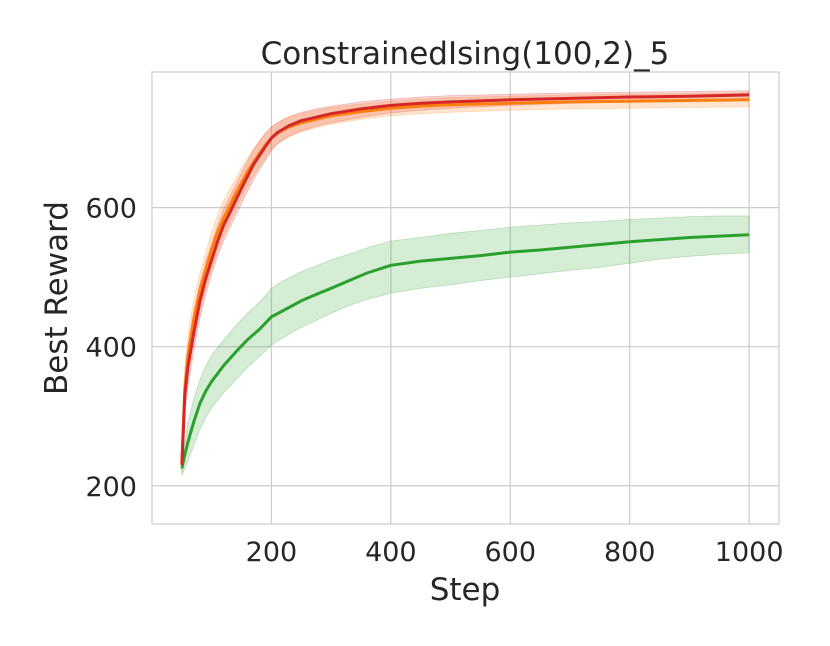  What do you see at coordinates (630, 552) in the screenshot?
I see `x-tick-label: 800` at bounding box center [630, 552].